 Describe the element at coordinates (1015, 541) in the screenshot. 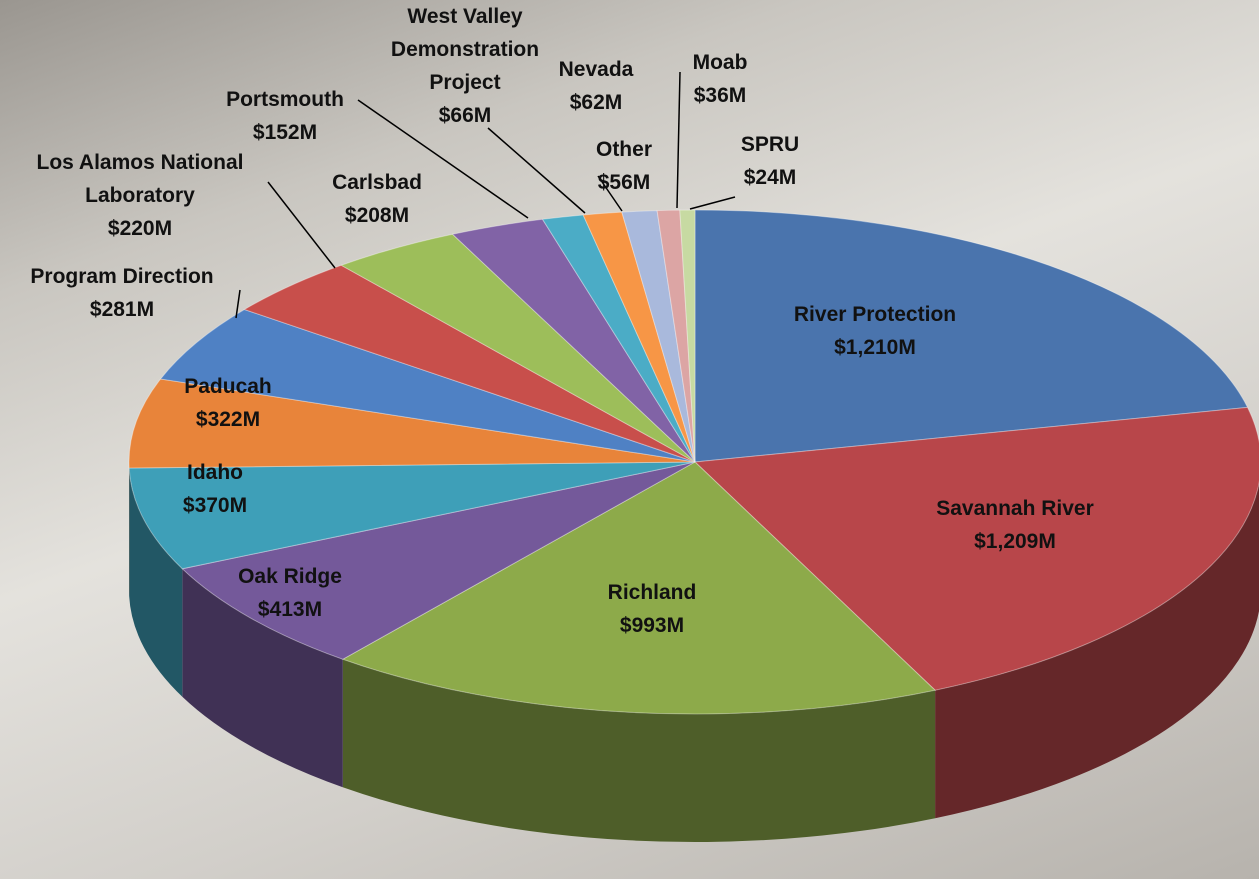

I see `value-label: $1,209M` at that location.